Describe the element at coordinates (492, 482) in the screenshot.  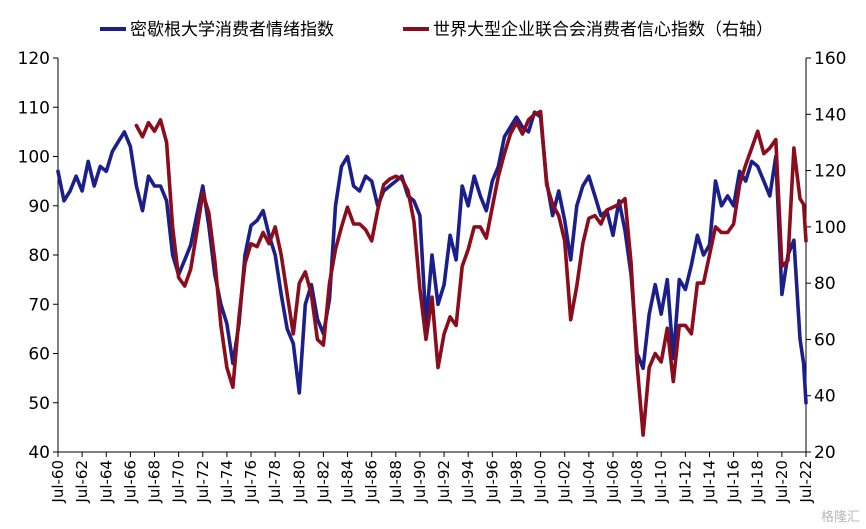
I see `x-tick-label: Jul-96` at that location.